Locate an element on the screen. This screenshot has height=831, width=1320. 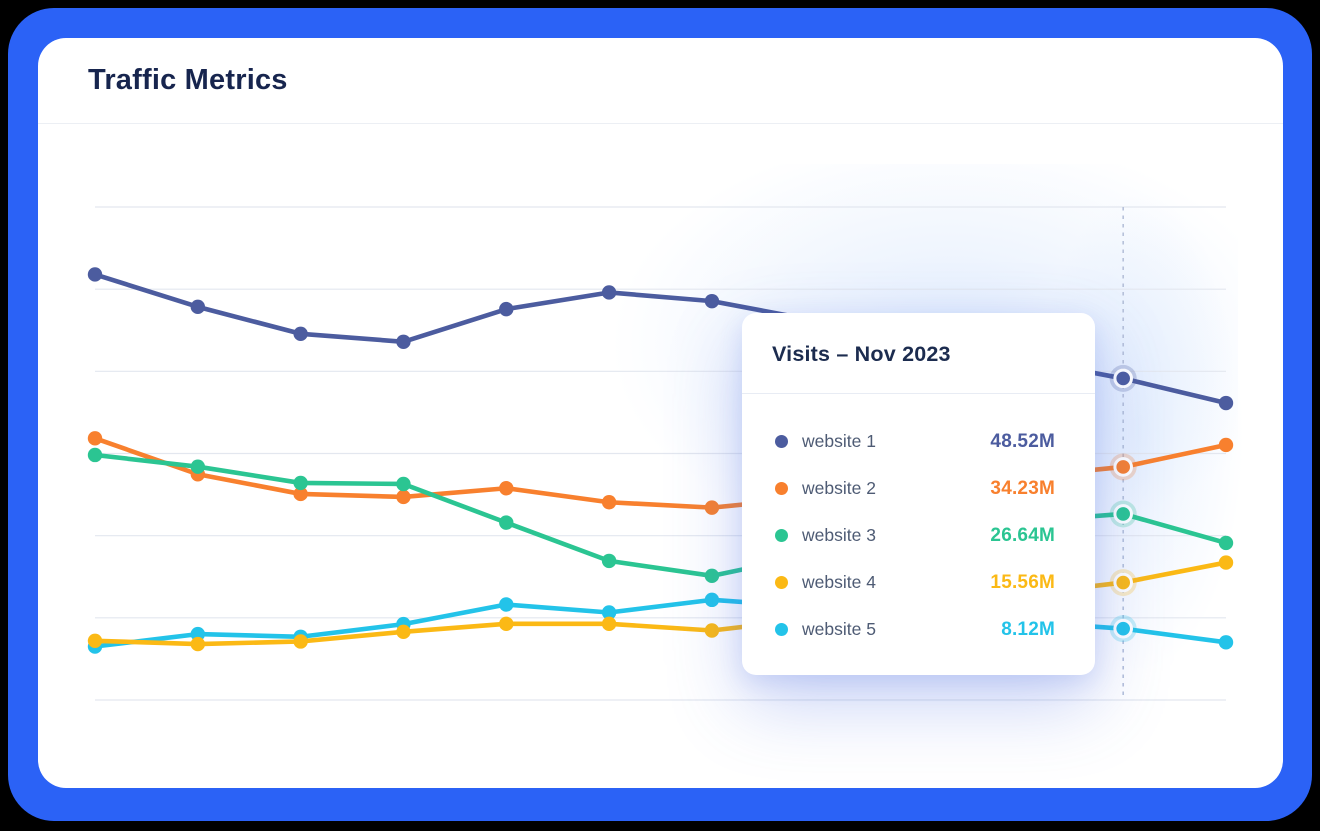
data-point-website-2-Jun-2023 is located at coordinates (609, 502).